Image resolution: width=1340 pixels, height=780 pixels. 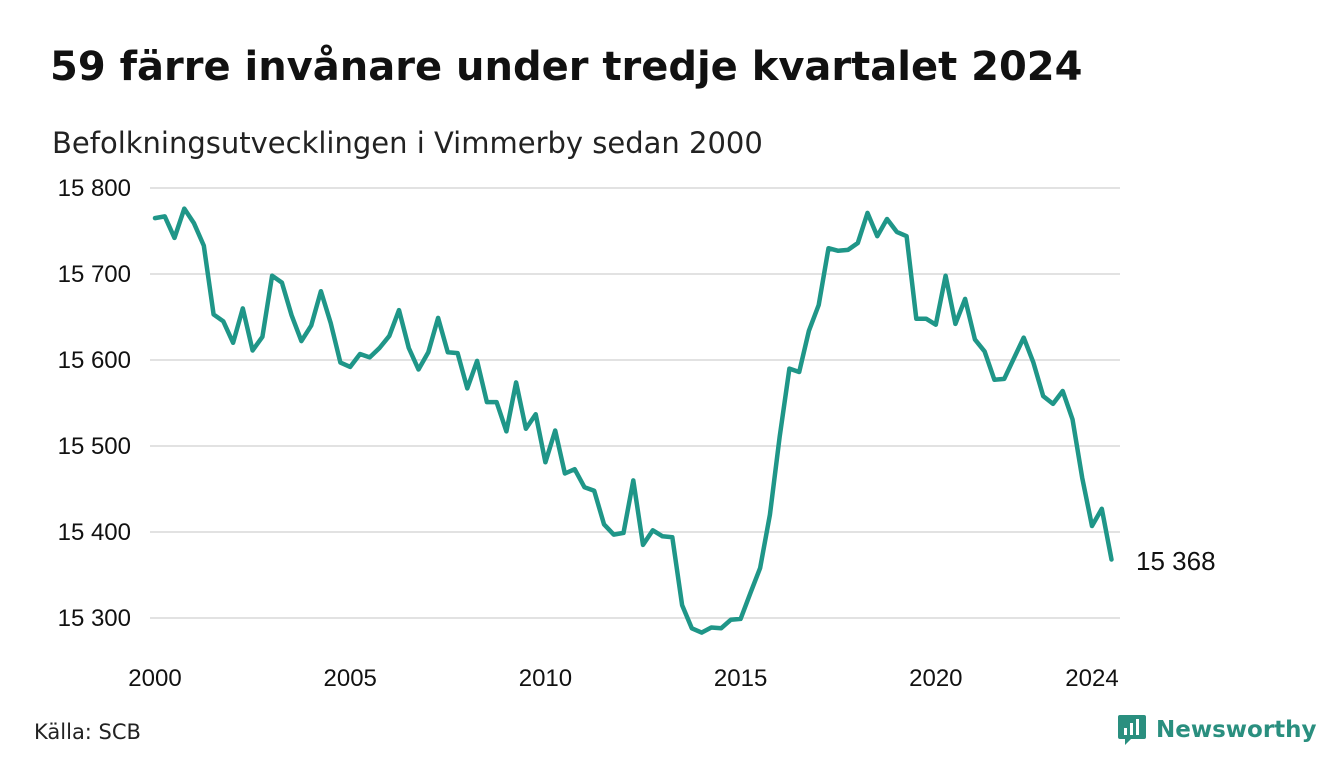 I want to click on y-tick-label: 15 500, so click(x=94, y=446).